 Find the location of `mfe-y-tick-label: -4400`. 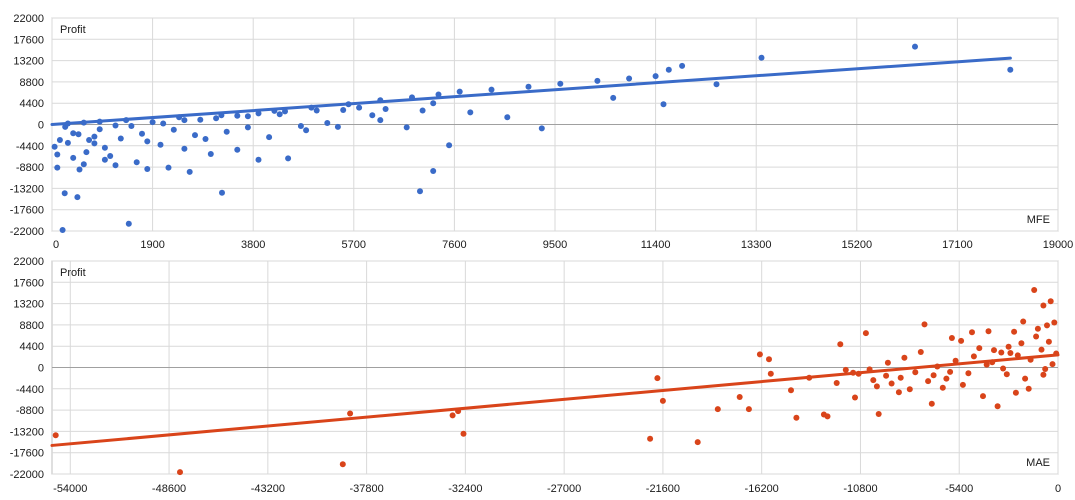

mfe-y-tick-label: -4400 is located at coordinates (30, 147).